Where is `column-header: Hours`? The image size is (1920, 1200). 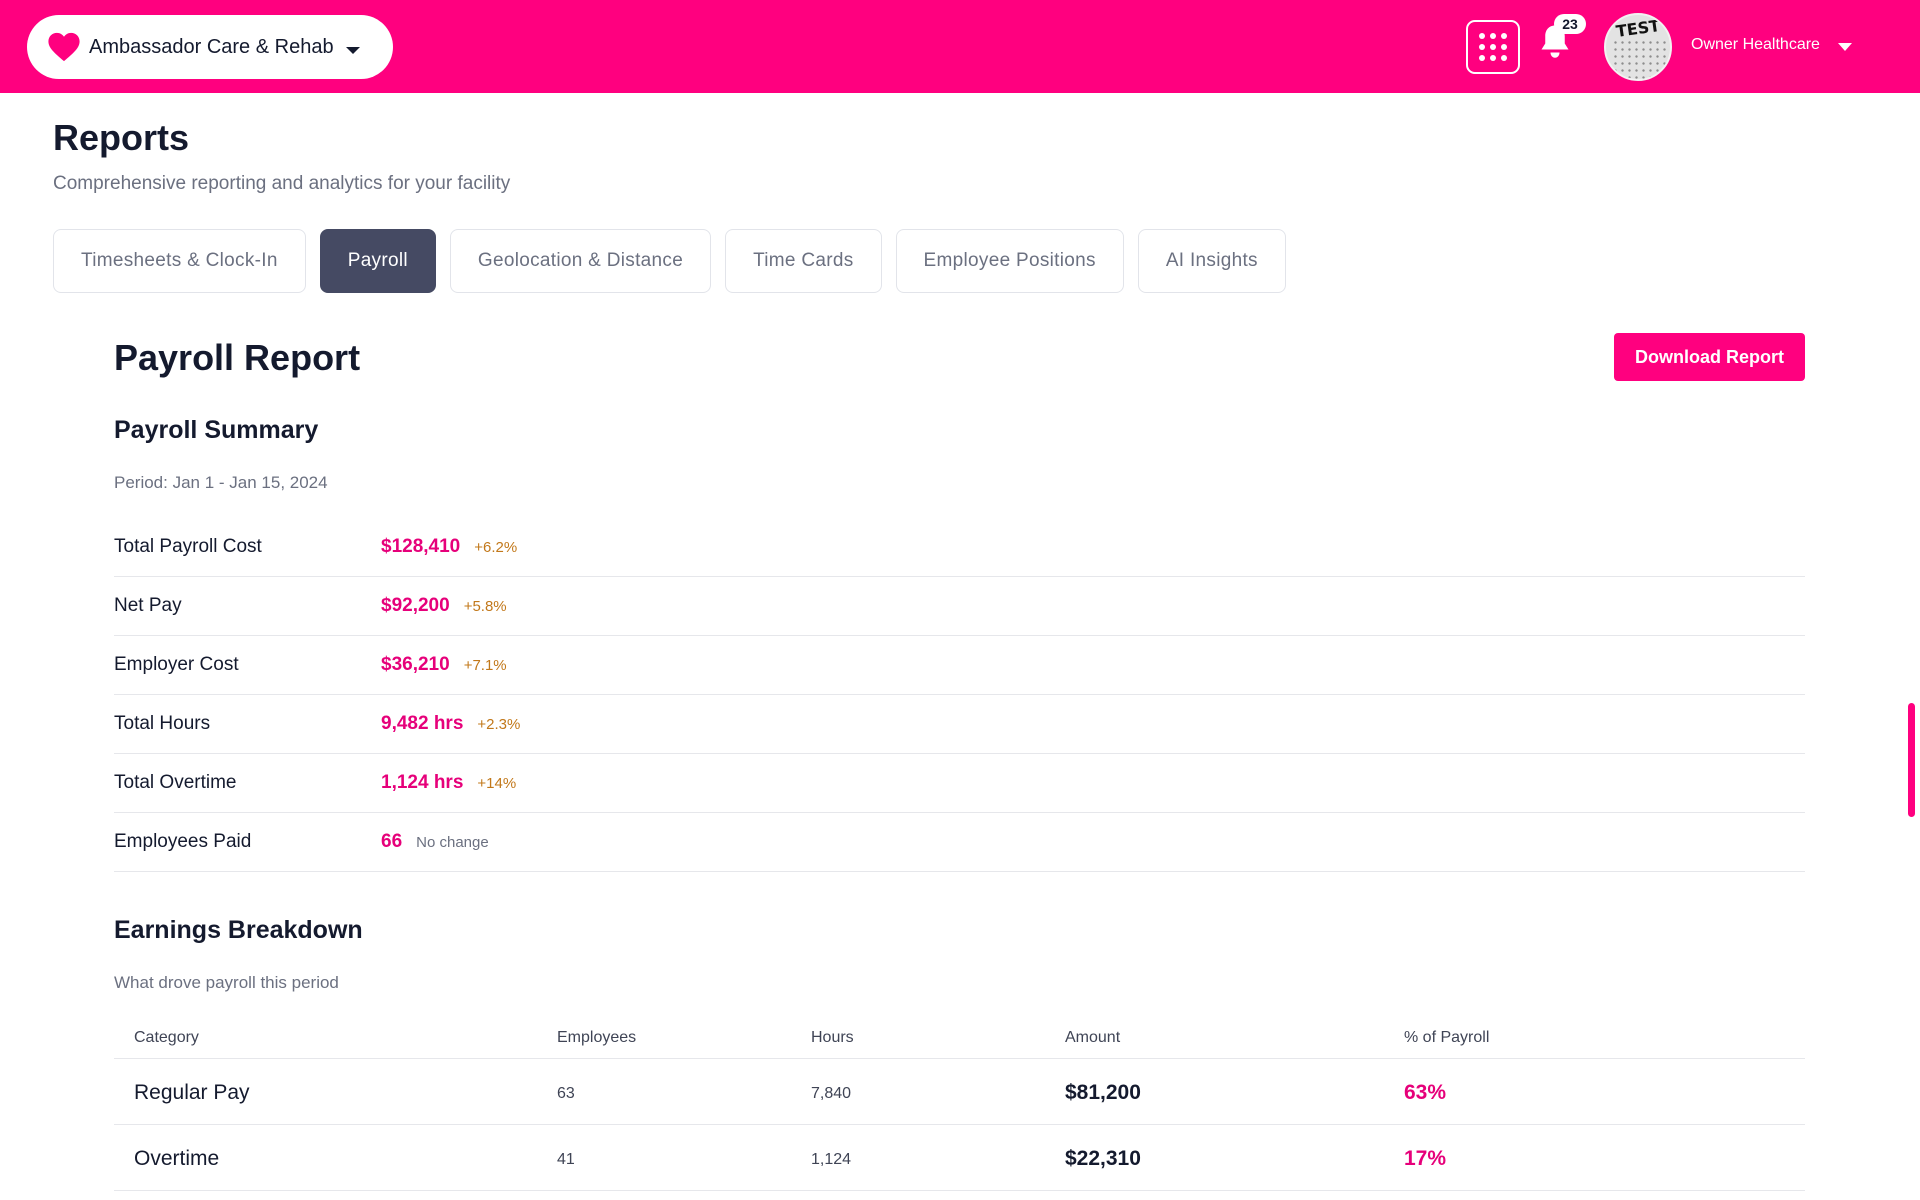 column-header: Hours is located at coordinates (832, 1037).